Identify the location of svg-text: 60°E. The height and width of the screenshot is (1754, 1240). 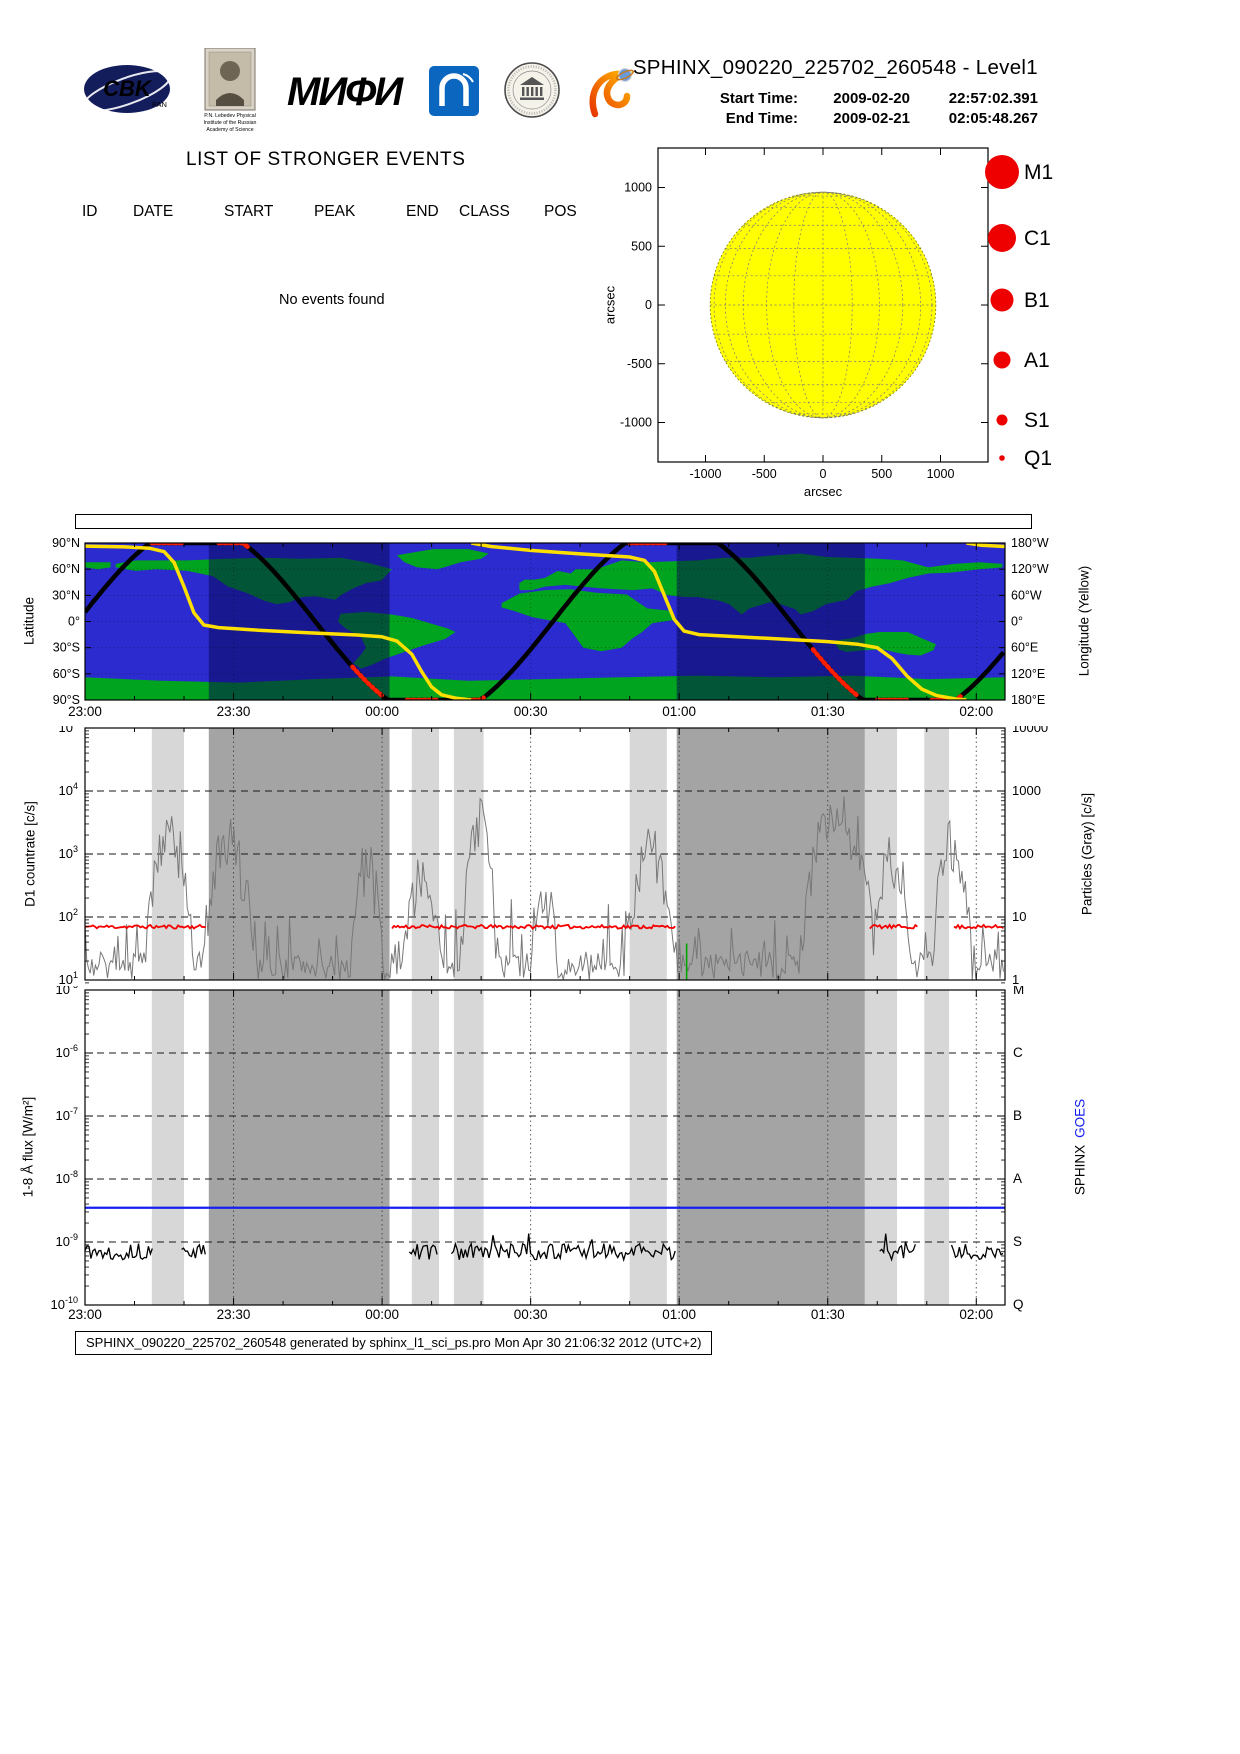
(1024, 648).